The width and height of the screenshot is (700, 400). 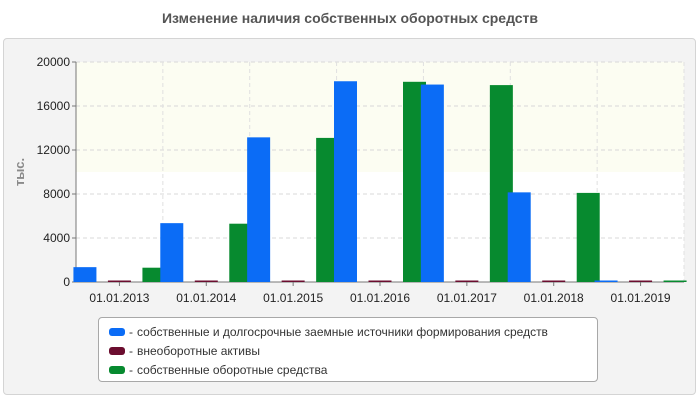 I want to click on x-tick-label: 01.01.2015, so click(x=293, y=298).